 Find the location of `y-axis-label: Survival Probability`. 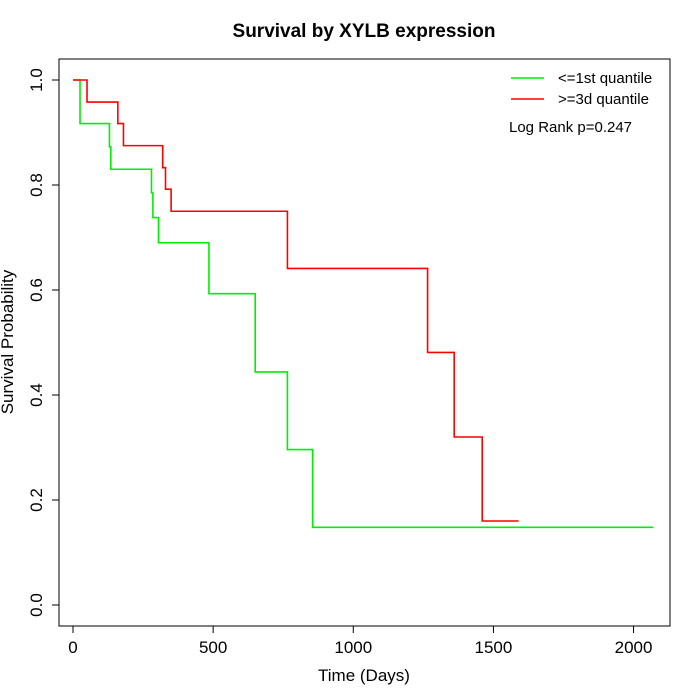

y-axis-label: Survival Probability is located at coordinates (8, 341).